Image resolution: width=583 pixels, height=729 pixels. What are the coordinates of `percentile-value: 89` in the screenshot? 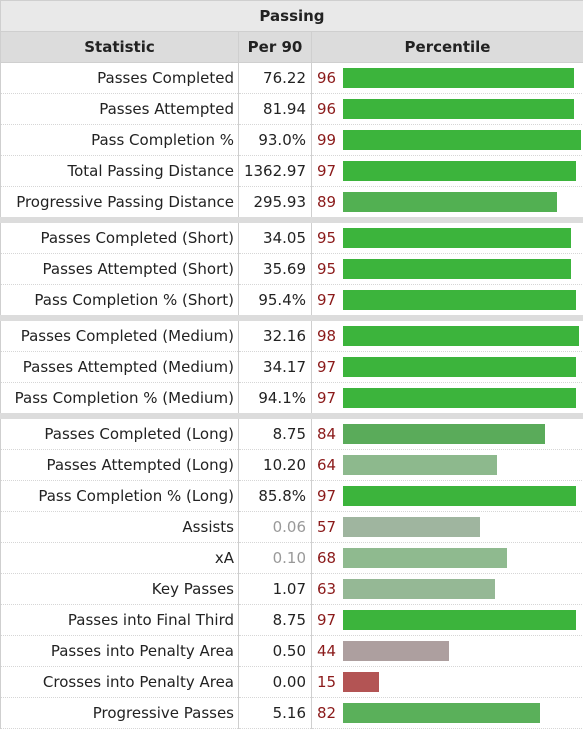 It's located at (330, 202).